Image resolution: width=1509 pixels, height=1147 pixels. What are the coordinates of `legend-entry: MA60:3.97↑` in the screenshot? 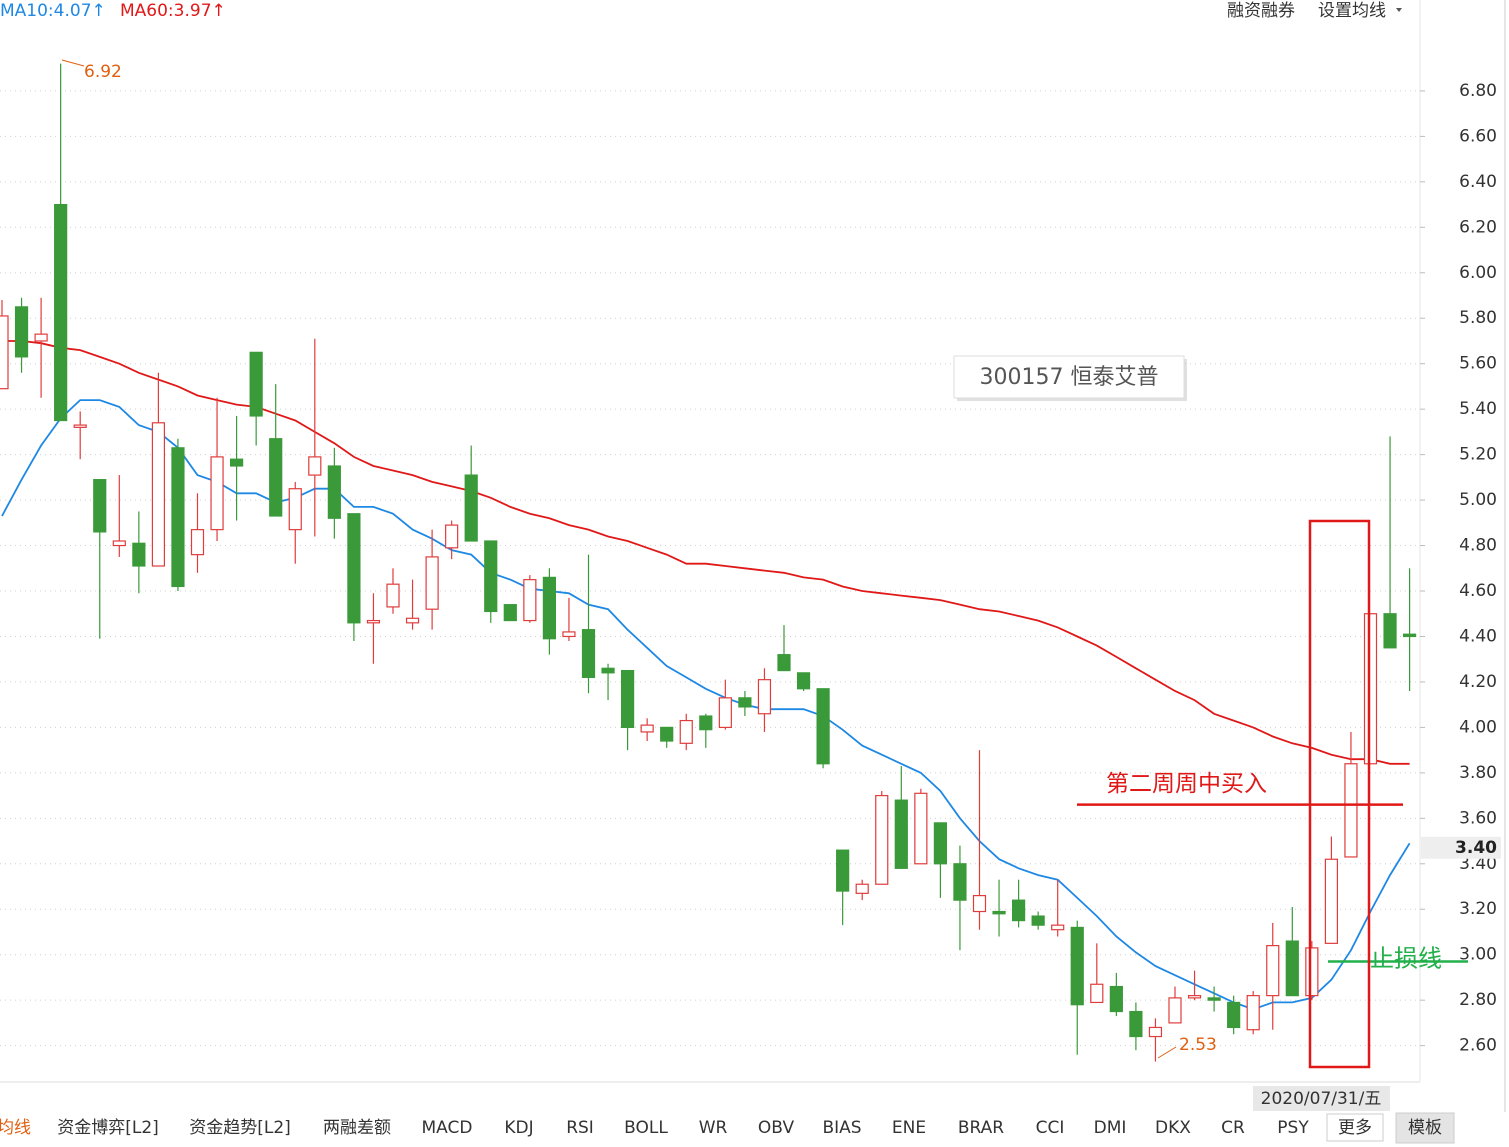 It's located at (173, 11).